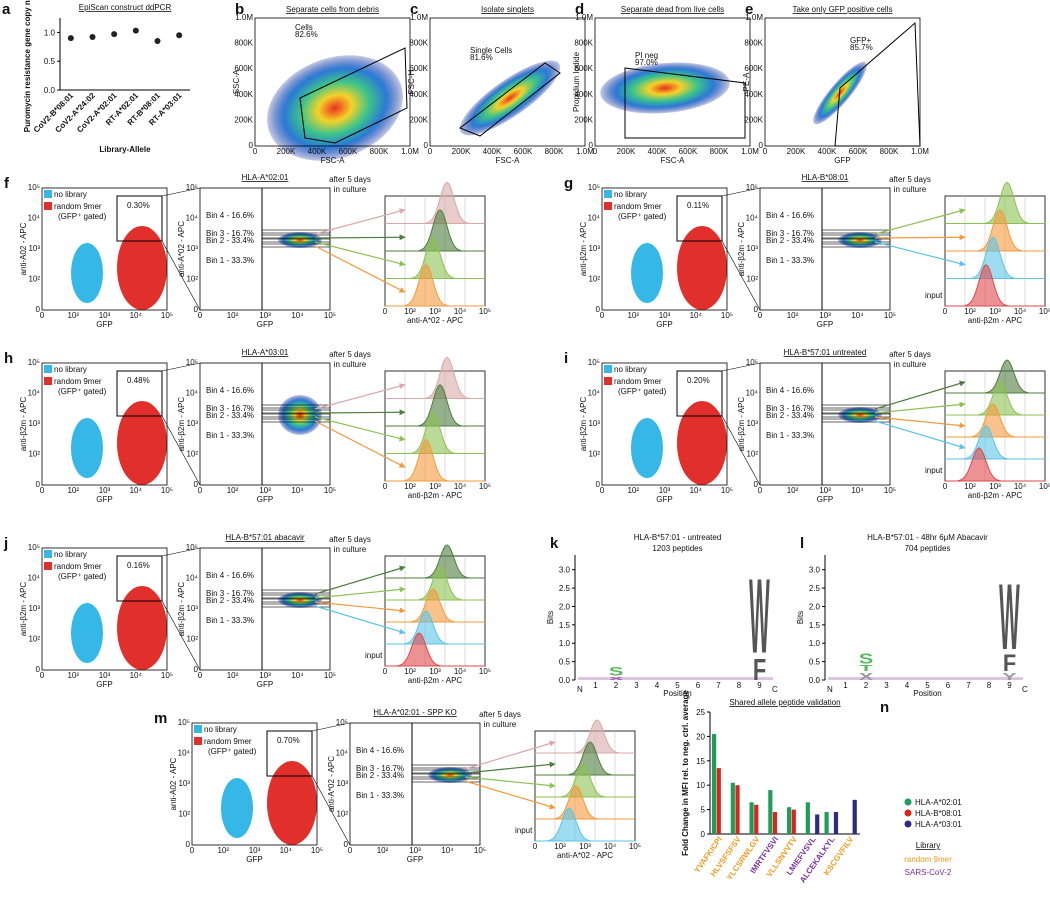  What do you see at coordinates (938, 813) in the screenshot?
I see `legend-label: HLA-B*08:01` at bounding box center [938, 813].